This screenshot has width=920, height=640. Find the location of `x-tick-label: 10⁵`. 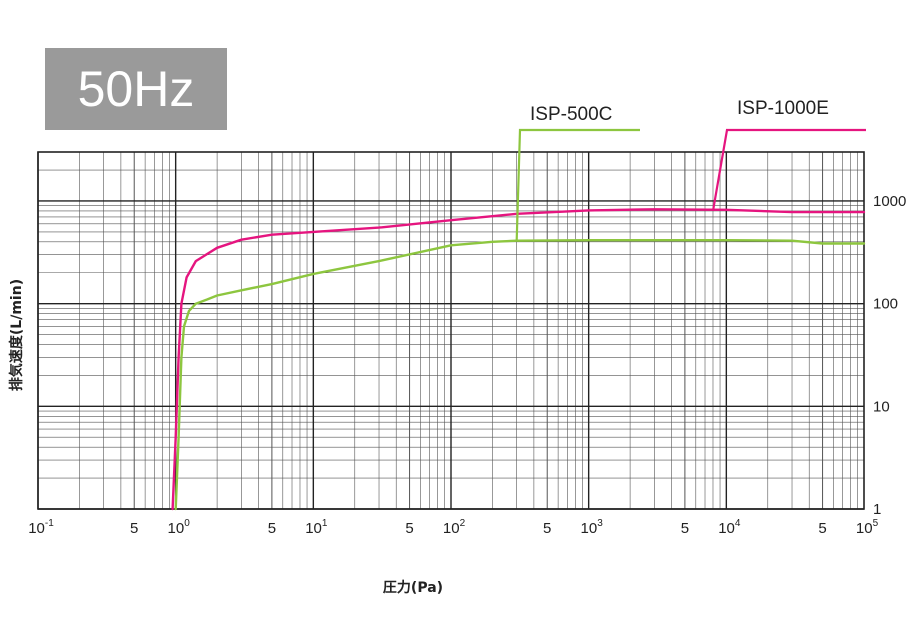

x-tick-label: 10⁵ is located at coordinates (867, 527).